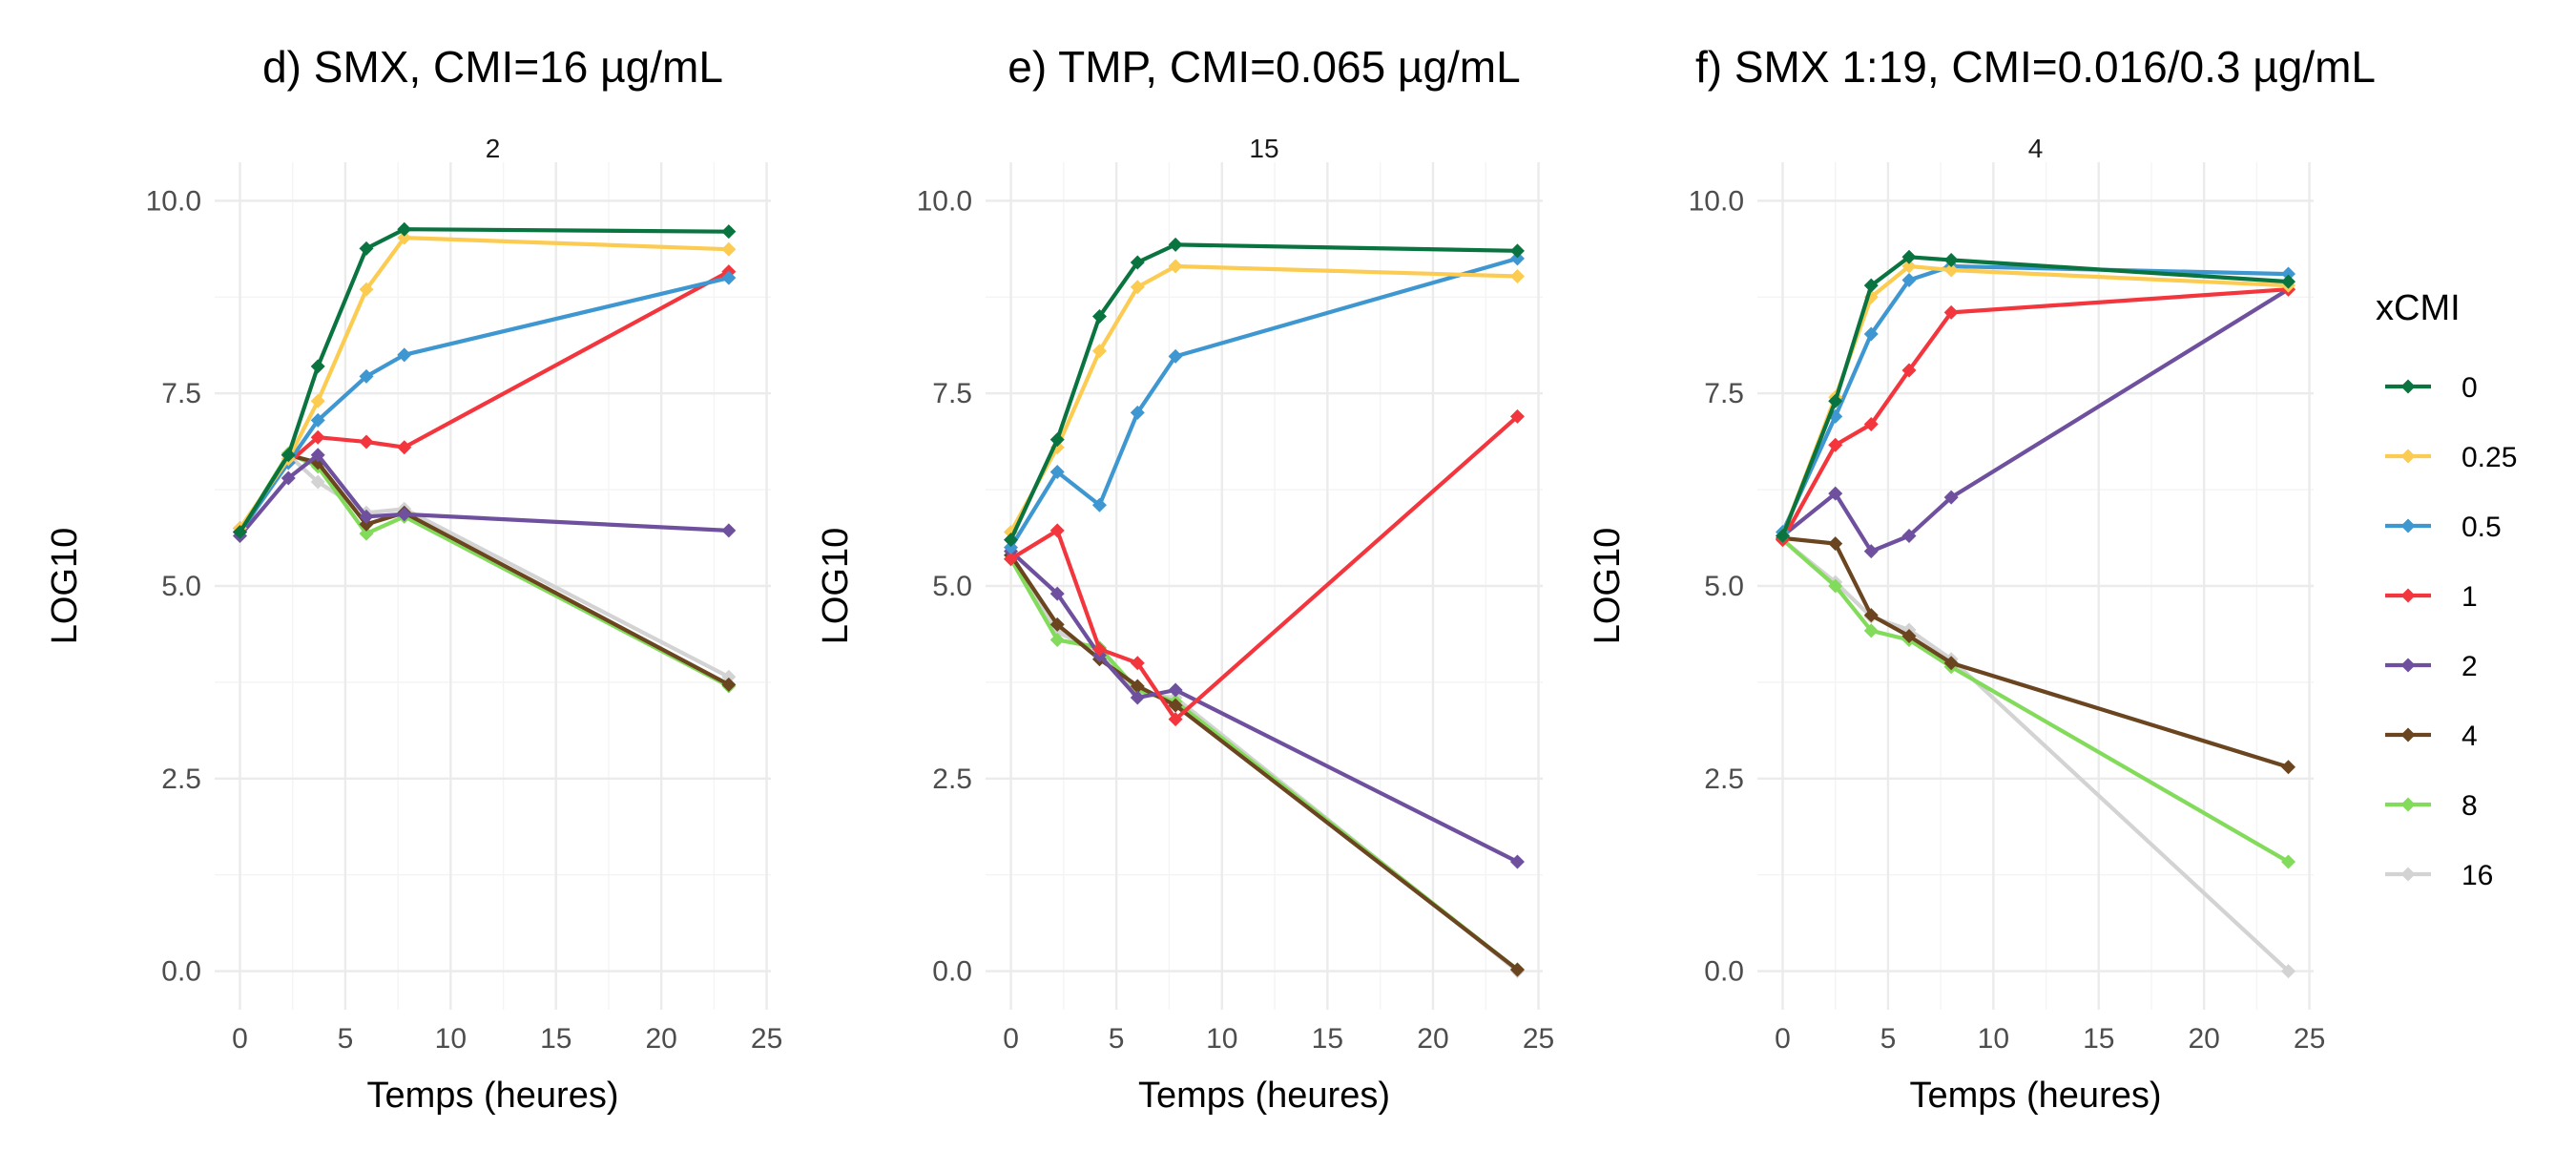 The width and height of the screenshot is (2576, 1150). Describe the element at coordinates (2482, 527) in the screenshot. I see `legend-label: 0.5` at that location.